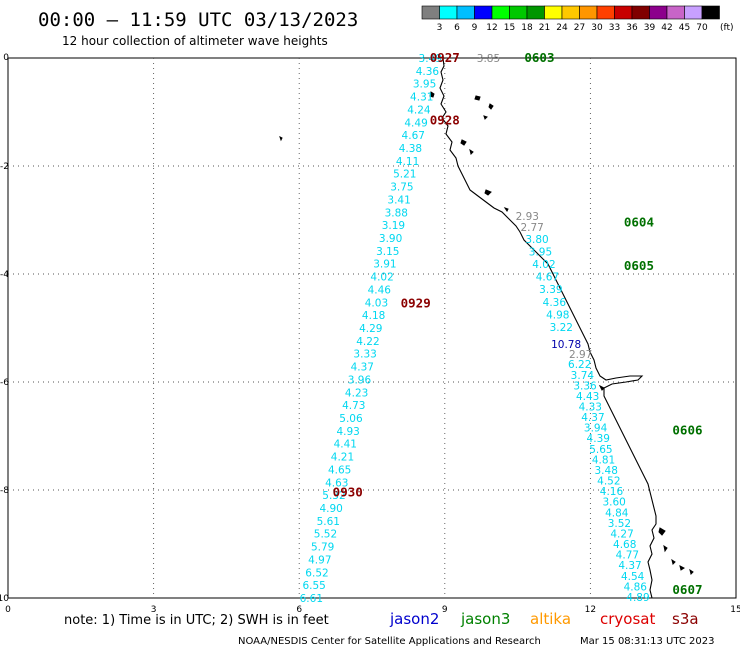 The image size is (740, 650). I want to click on colorbar-label: 27, so click(579, 28).